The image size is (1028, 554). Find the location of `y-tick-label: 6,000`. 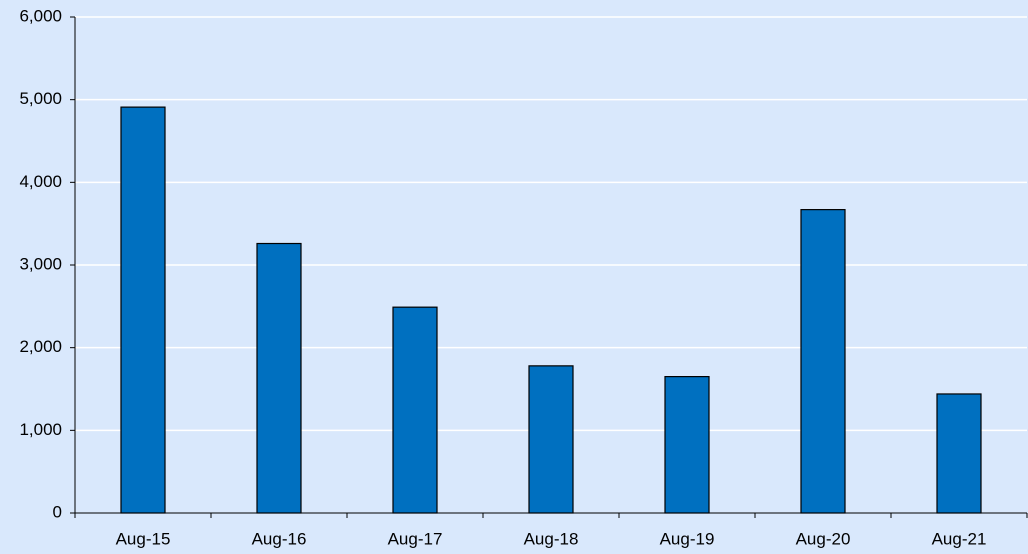

y-tick-label: 6,000 is located at coordinates (40, 15).